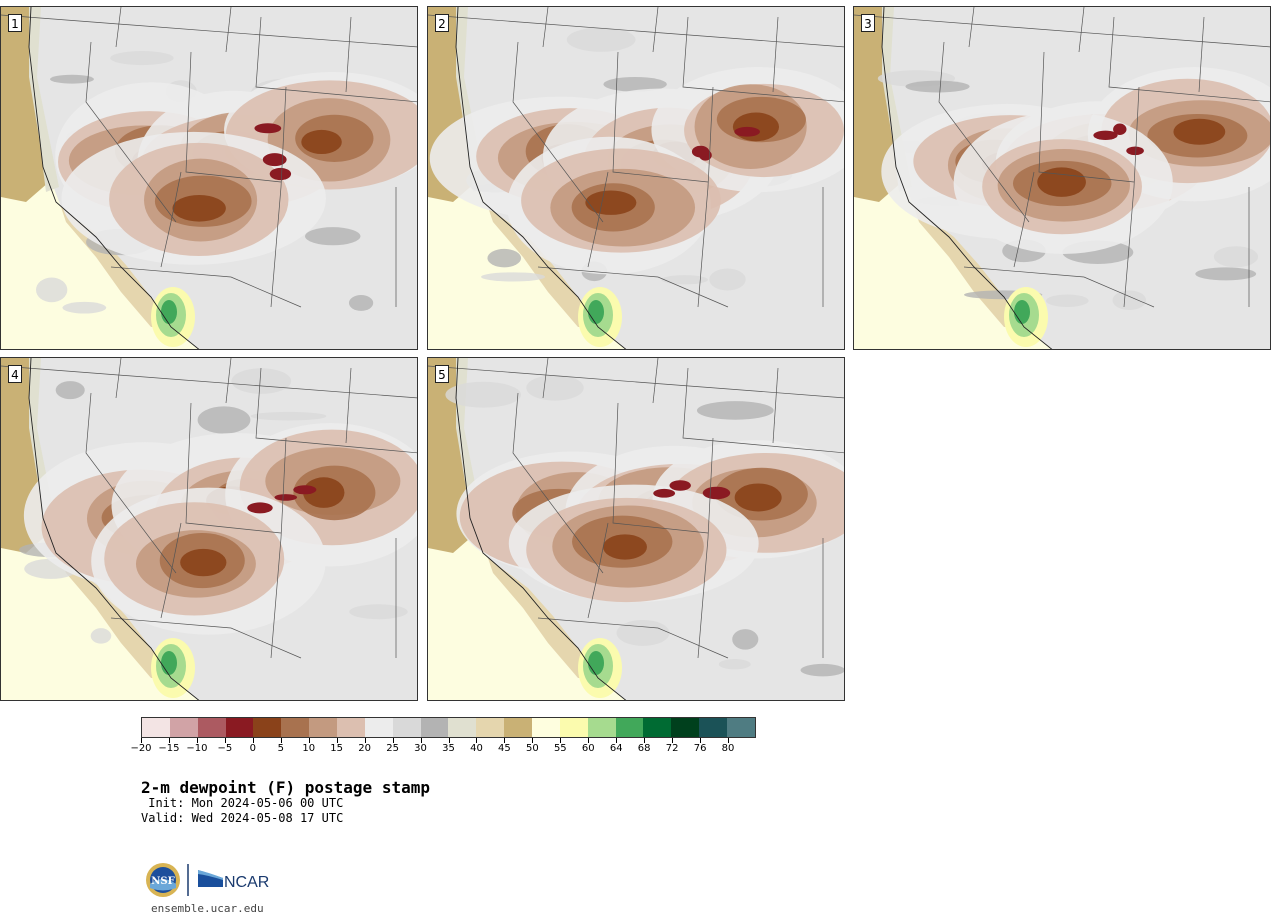 The height and width of the screenshot is (920, 1280). I want to click on colorbar-tick-label: −15, so click(169, 748).